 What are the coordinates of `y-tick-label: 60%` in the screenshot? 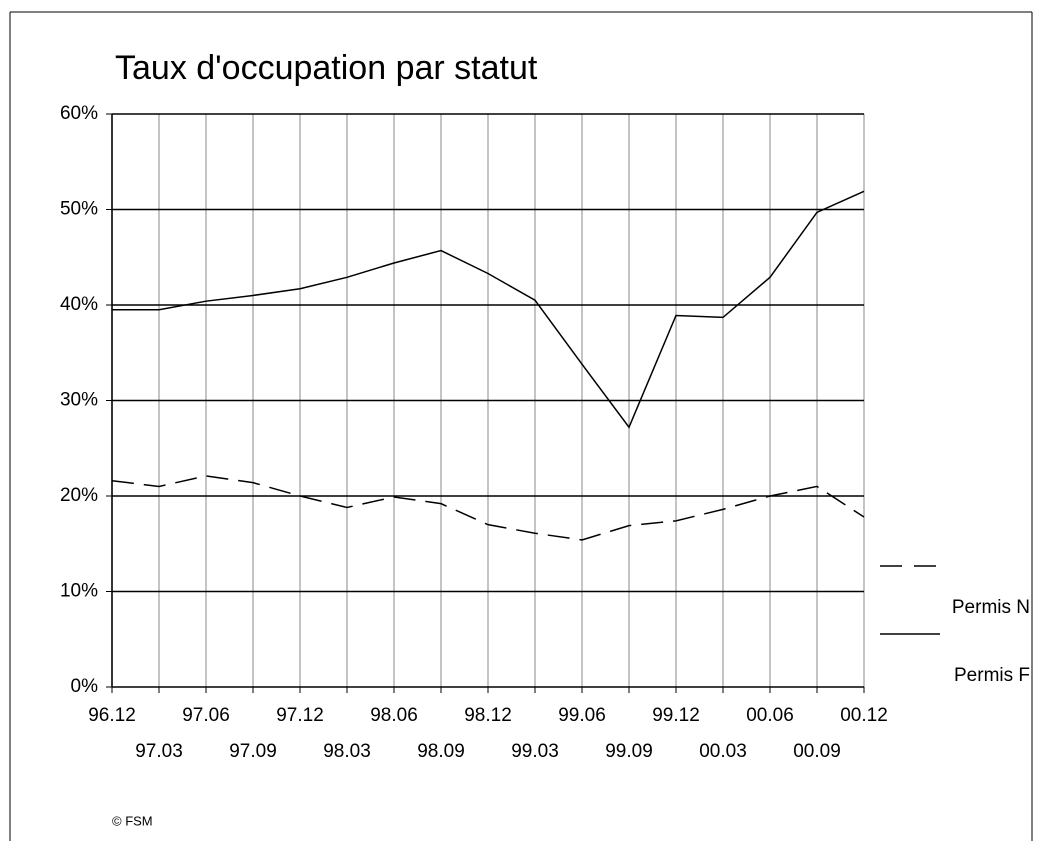 It's located at (79, 113).